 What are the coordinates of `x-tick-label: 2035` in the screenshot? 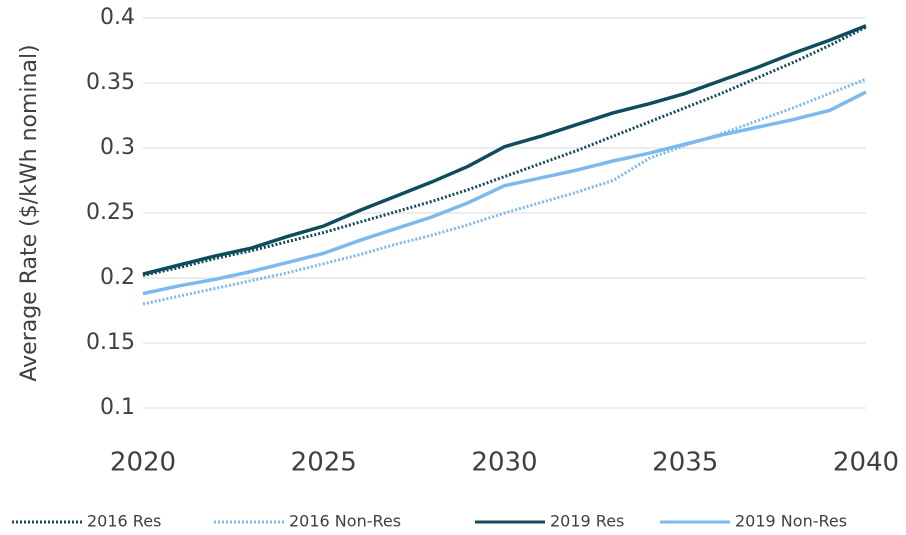 It's located at (685, 463).